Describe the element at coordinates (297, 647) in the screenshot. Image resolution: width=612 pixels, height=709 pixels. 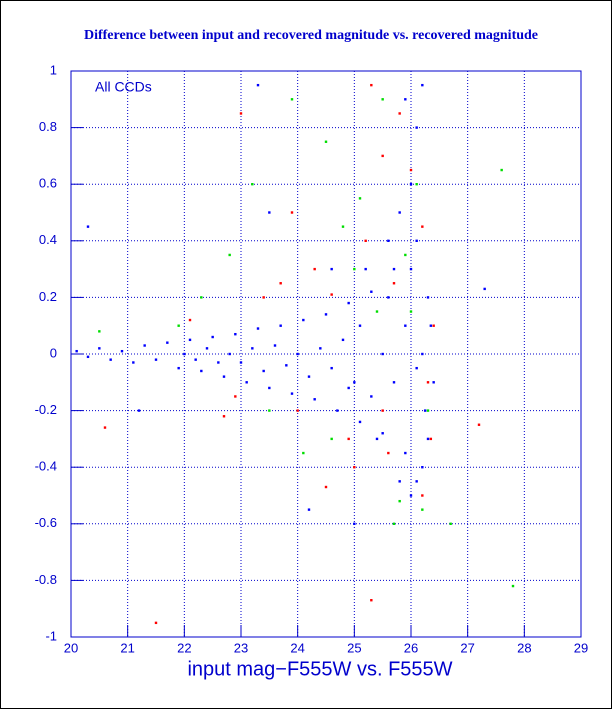
I see `x-tick-label: 24` at that location.